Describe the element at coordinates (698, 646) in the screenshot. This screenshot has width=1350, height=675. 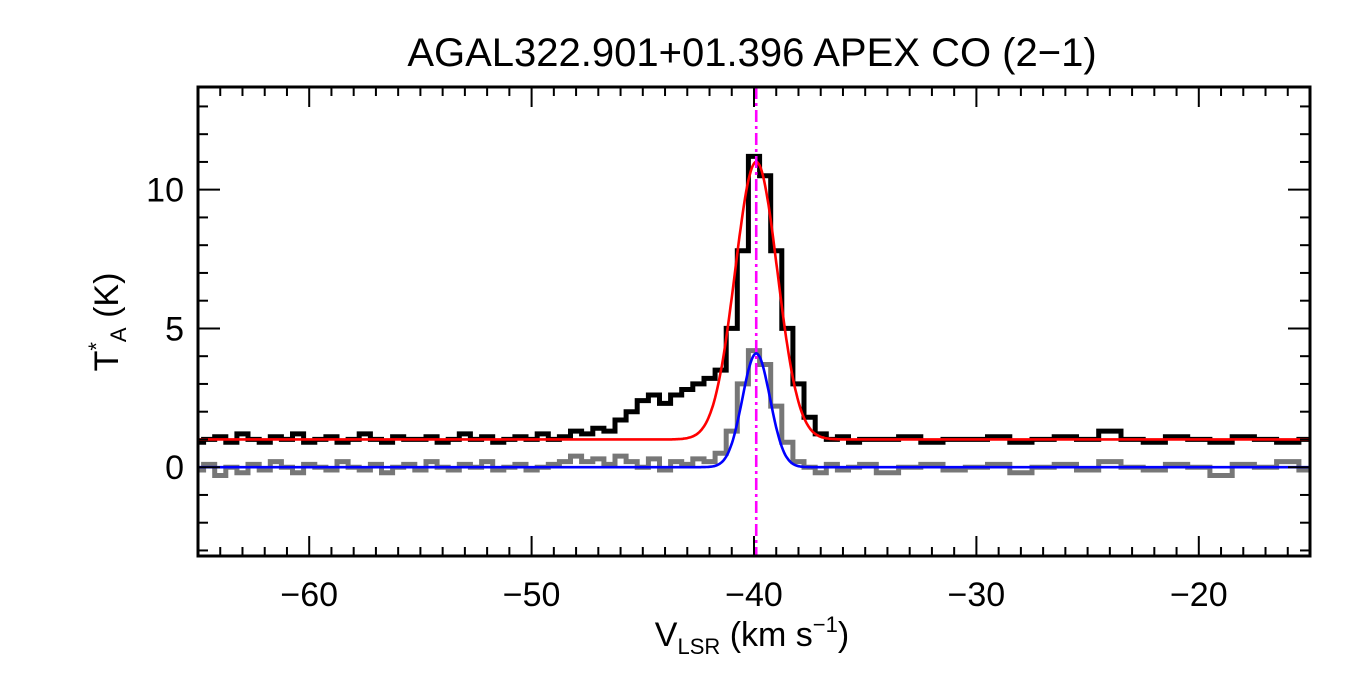
I see `x-axis-label-sub: LSR` at that location.